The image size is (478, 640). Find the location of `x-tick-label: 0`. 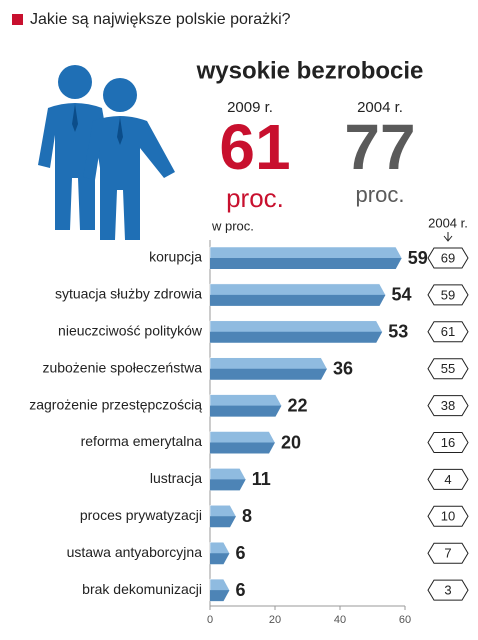

x-tick-label: 0 is located at coordinates (210, 620).